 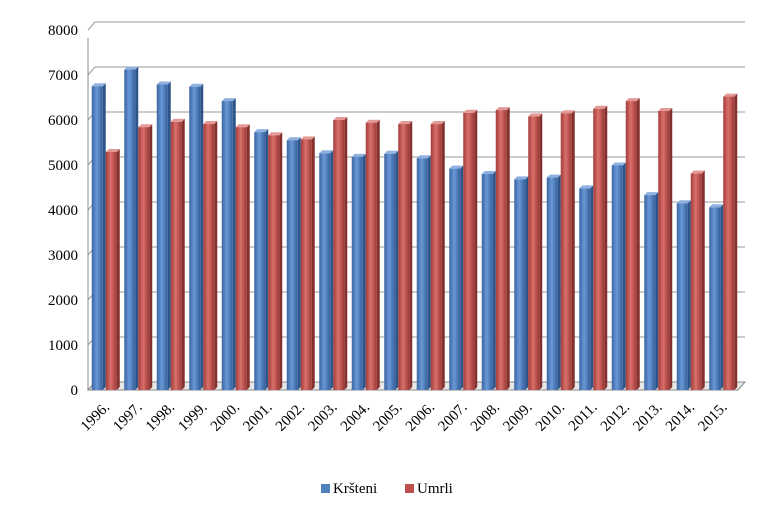 What do you see at coordinates (63, 301) in the screenshot?
I see `y-tick-label: 2000` at bounding box center [63, 301].